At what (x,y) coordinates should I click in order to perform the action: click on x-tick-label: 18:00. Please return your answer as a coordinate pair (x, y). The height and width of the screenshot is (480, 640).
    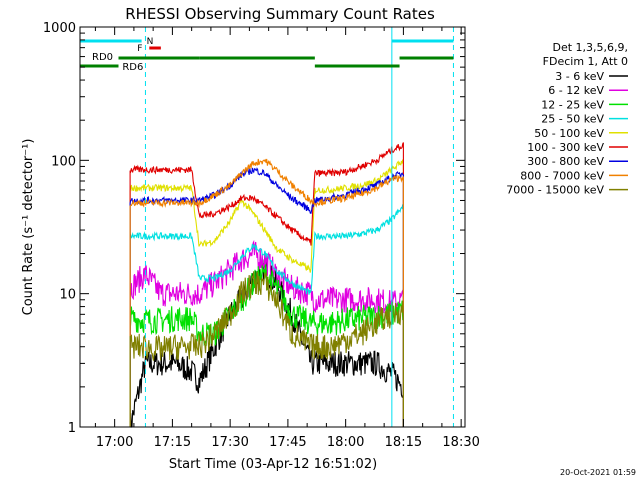
    Looking at the image, I should click on (345, 442).